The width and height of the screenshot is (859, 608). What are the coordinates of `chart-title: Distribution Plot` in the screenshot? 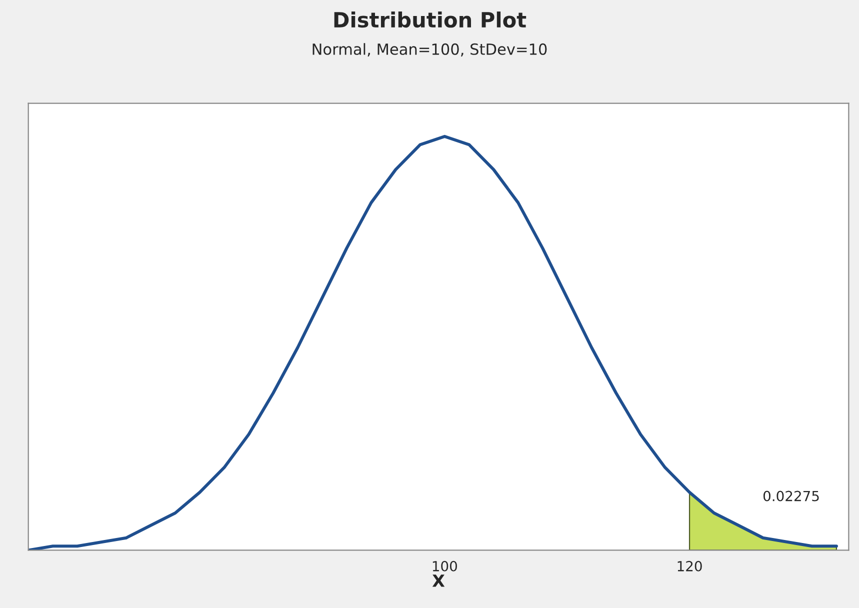 It's located at (430, 20).